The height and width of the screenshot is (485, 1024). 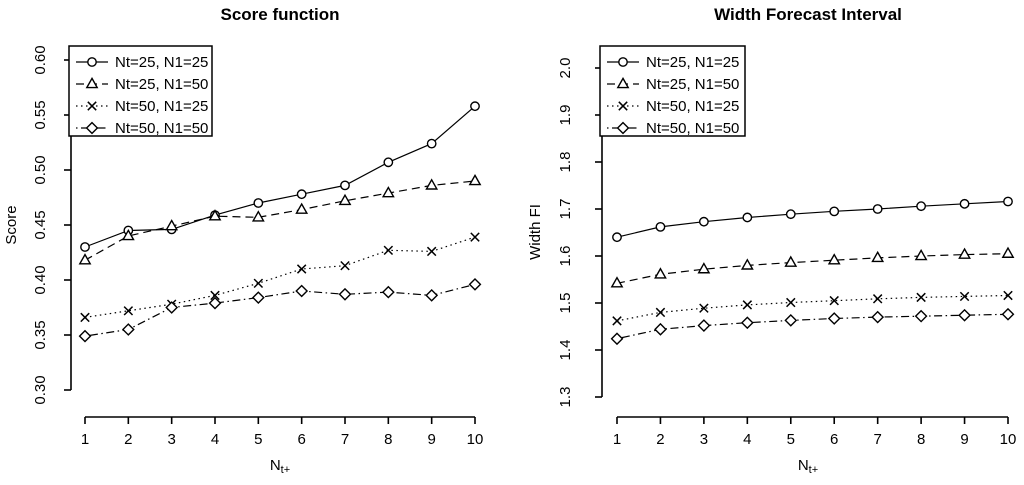 I want to click on series-diamond, so click(x=812, y=326).